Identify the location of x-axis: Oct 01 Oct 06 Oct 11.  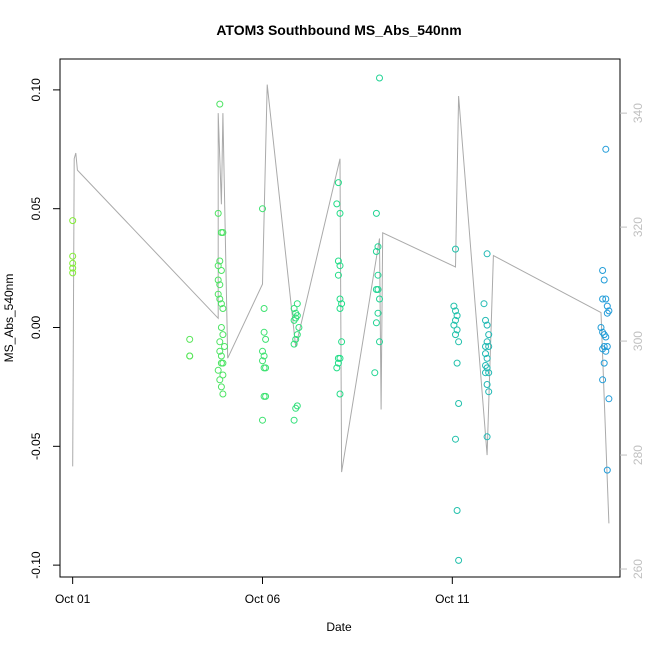
(262, 591).